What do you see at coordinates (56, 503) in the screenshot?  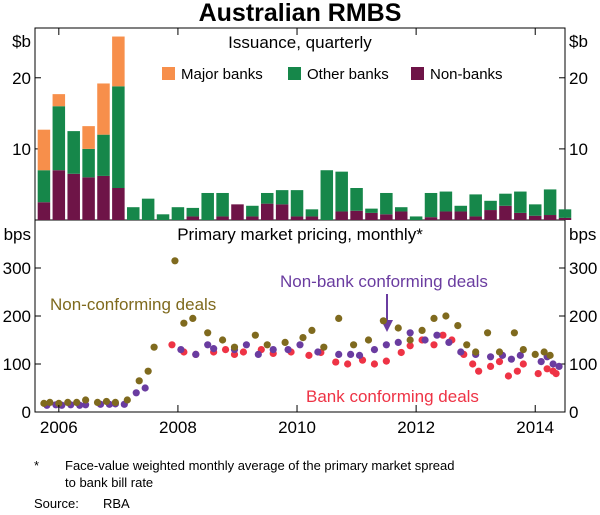 I see `source-label: Source:` at bounding box center [56, 503].